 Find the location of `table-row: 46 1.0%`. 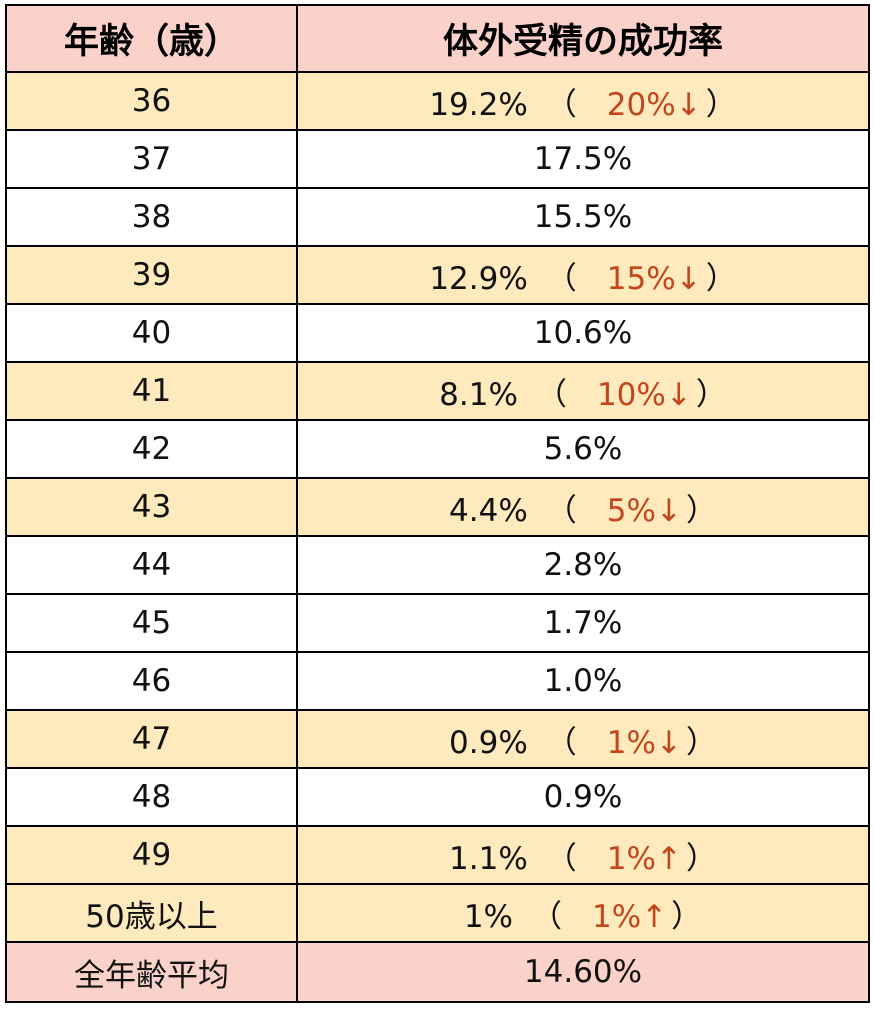

table-row: 46 1.0% is located at coordinates (437, 681).